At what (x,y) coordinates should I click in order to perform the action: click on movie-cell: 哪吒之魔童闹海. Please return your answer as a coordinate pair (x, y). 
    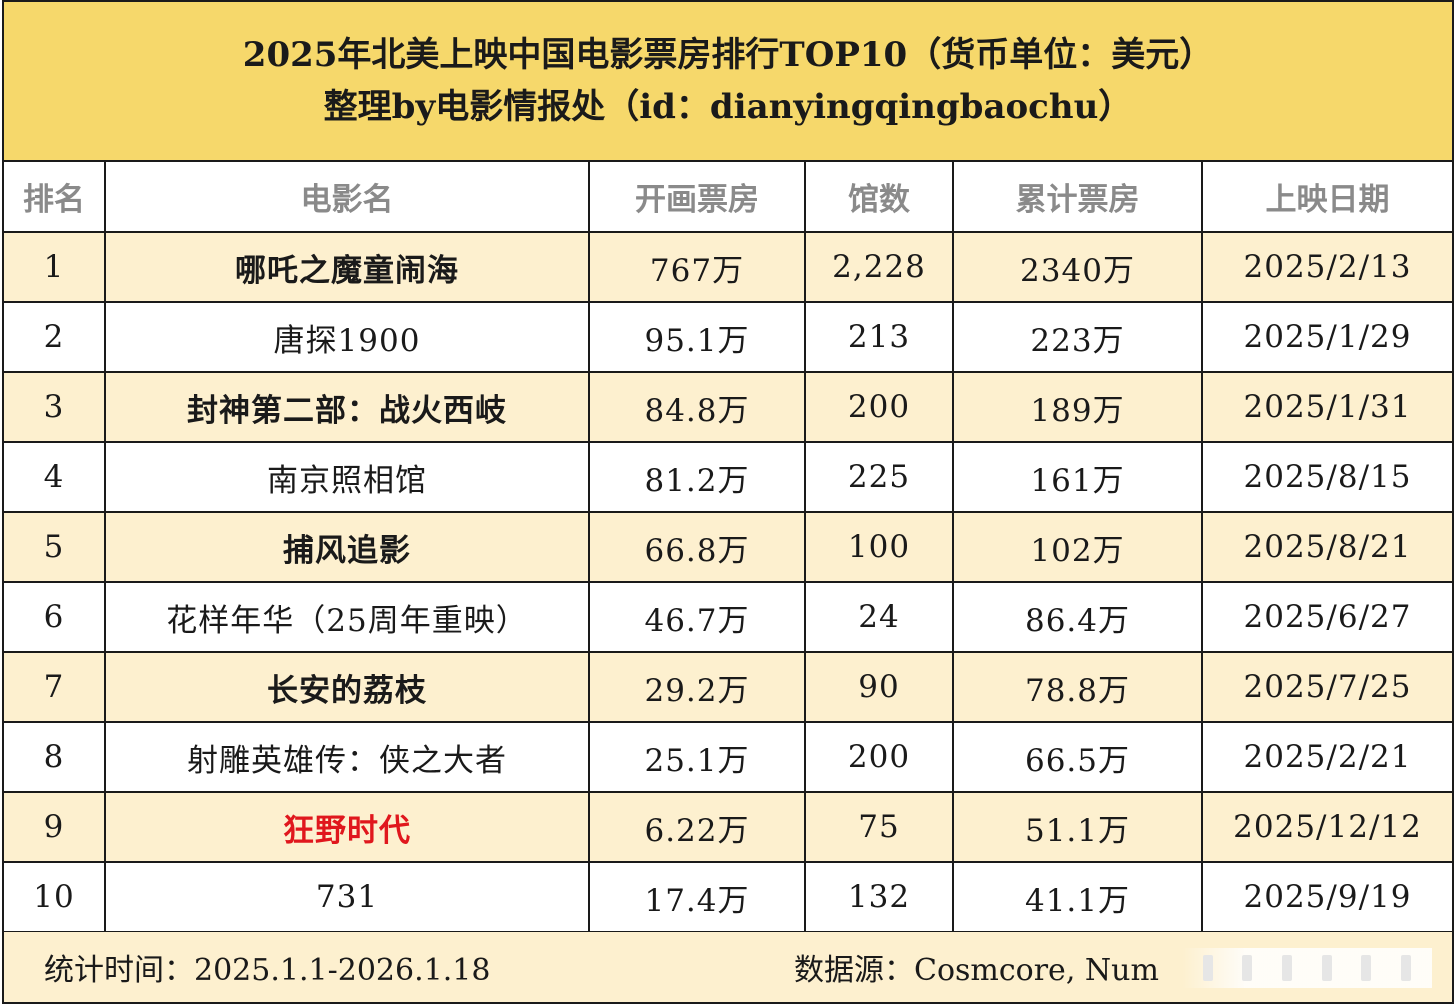
    Looking at the image, I should click on (347, 267).